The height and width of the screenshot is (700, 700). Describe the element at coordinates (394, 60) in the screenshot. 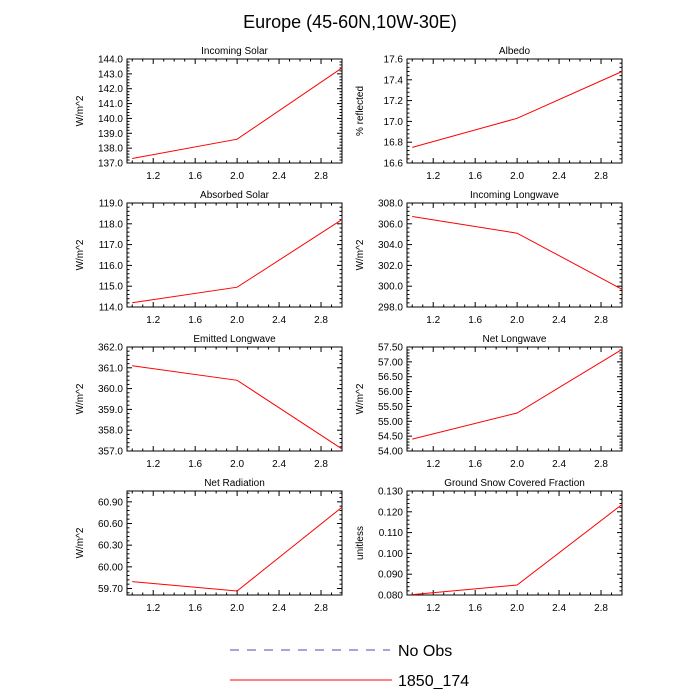

I see `y-tick-label: 17.6` at that location.